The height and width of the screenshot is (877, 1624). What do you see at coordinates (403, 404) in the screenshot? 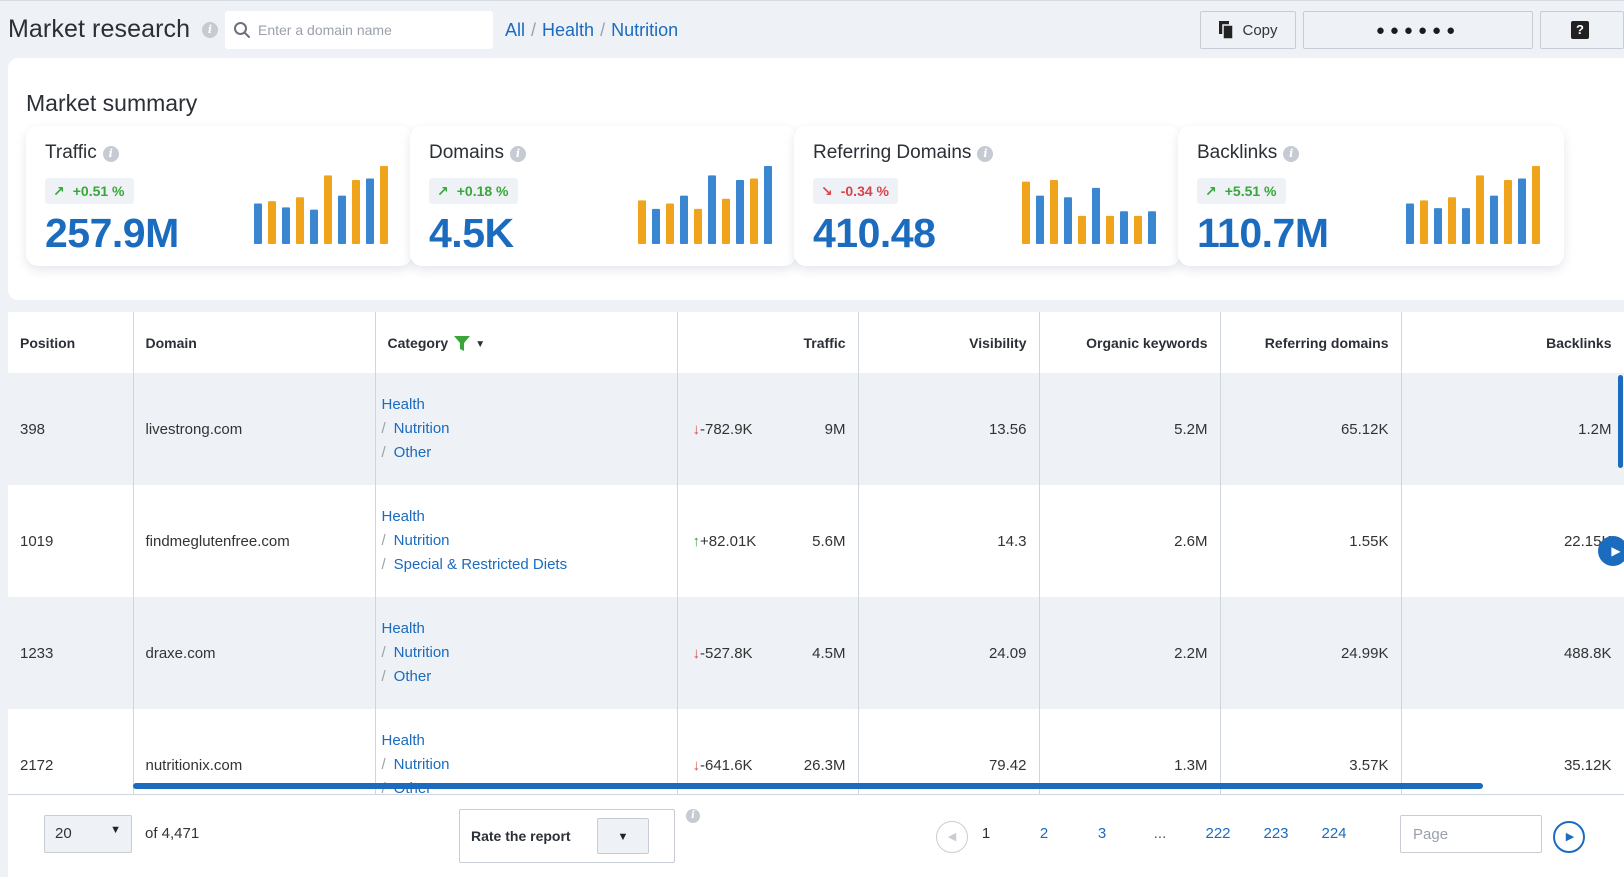
I see `category-label: Health` at bounding box center [403, 404].